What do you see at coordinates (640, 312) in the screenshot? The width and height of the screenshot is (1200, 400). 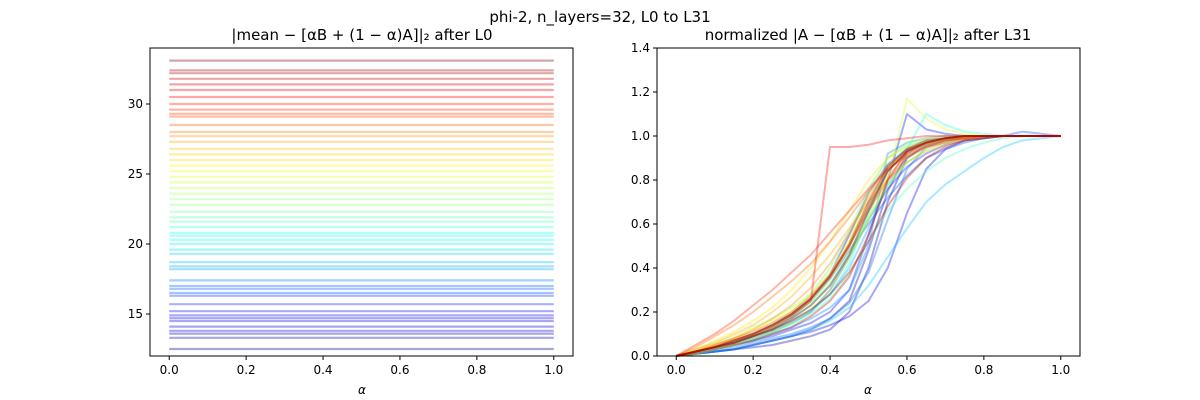 I see `y-tick-label: 0.2` at bounding box center [640, 312].